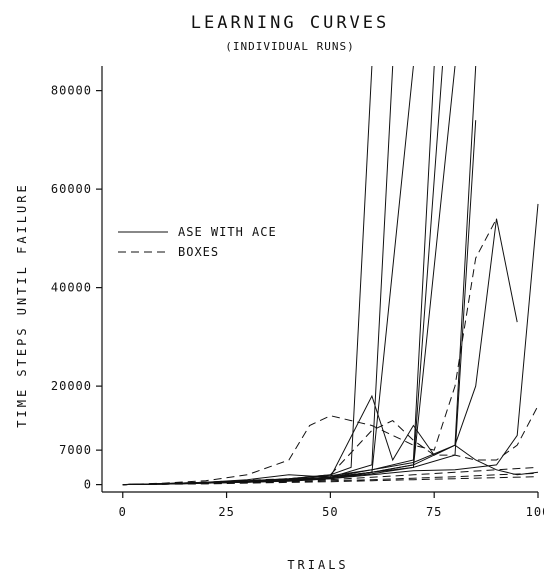  I want to click on x-tick-label: 75, so click(434, 512).